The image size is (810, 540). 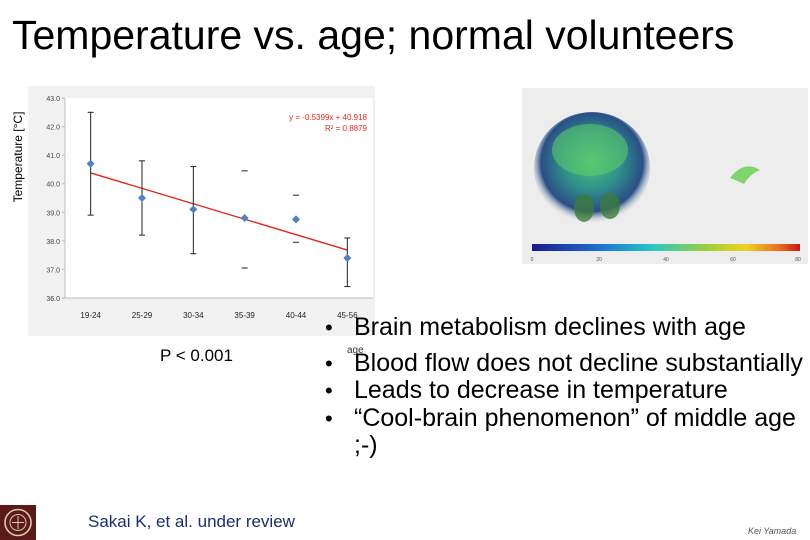 What do you see at coordinates (666, 187) in the screenshot?
I see `brain-image-svg: 0 20 40 60 80` at bounding box center [666, 187].